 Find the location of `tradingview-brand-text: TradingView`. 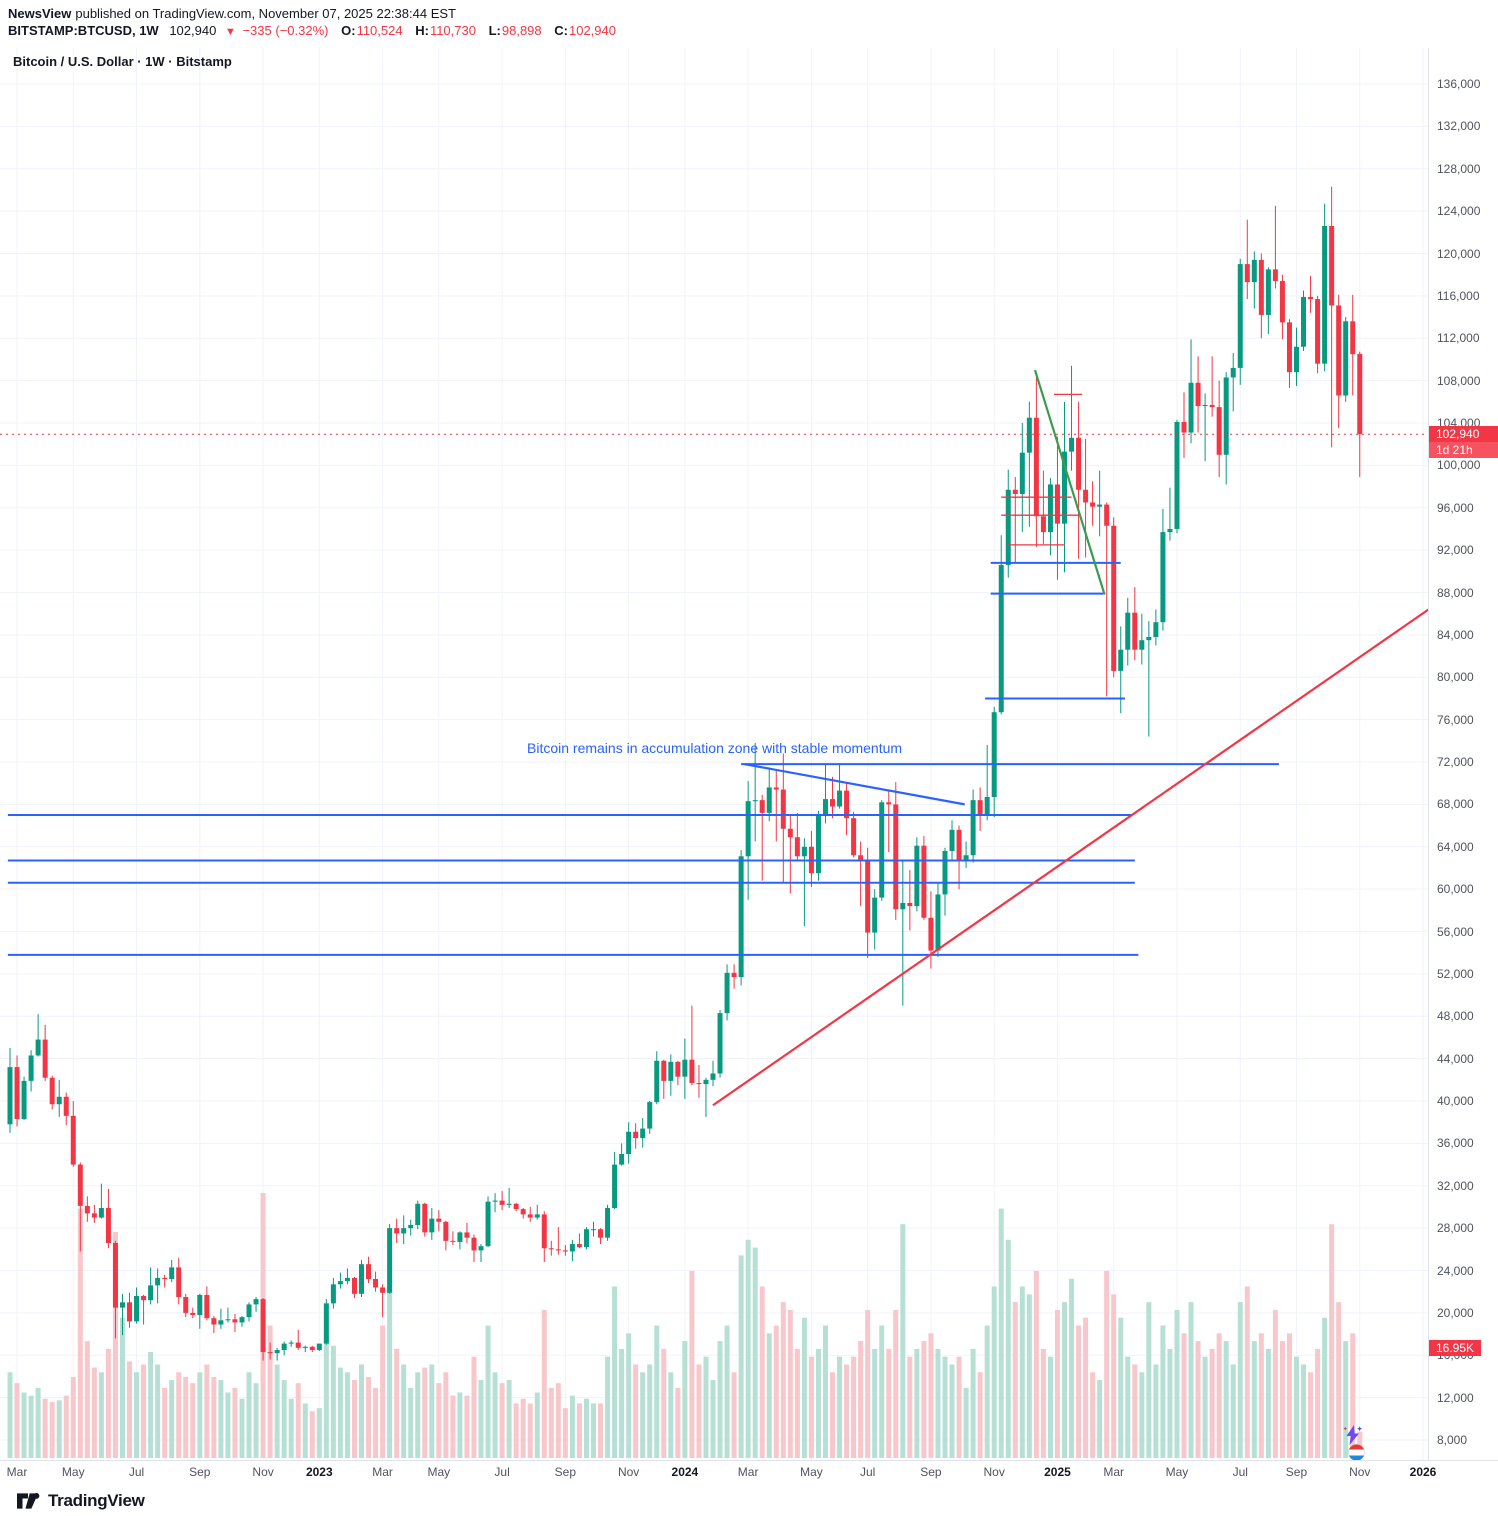

tradingview-brand-text: TradingView is located at coordinates (96, 1500).